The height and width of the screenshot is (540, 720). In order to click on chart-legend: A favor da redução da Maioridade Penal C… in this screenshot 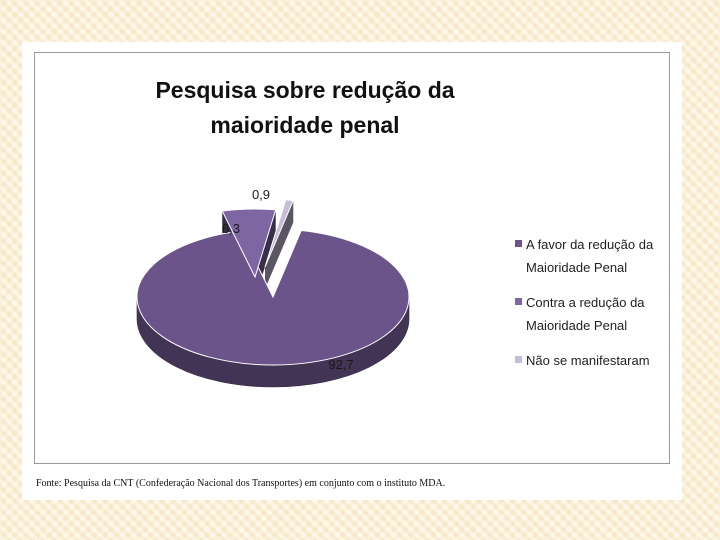, I will do `click(590, 308)`.